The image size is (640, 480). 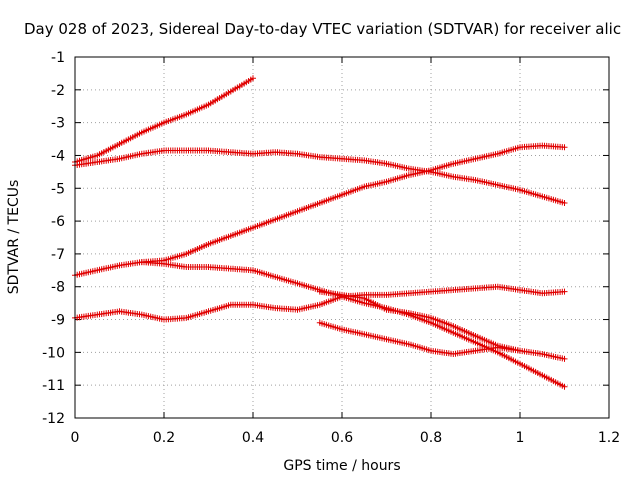 What do you see at coordinates (58, 58) in the screenshot?
I see `y-tick-label: -1` at bounding box center [58, 58].